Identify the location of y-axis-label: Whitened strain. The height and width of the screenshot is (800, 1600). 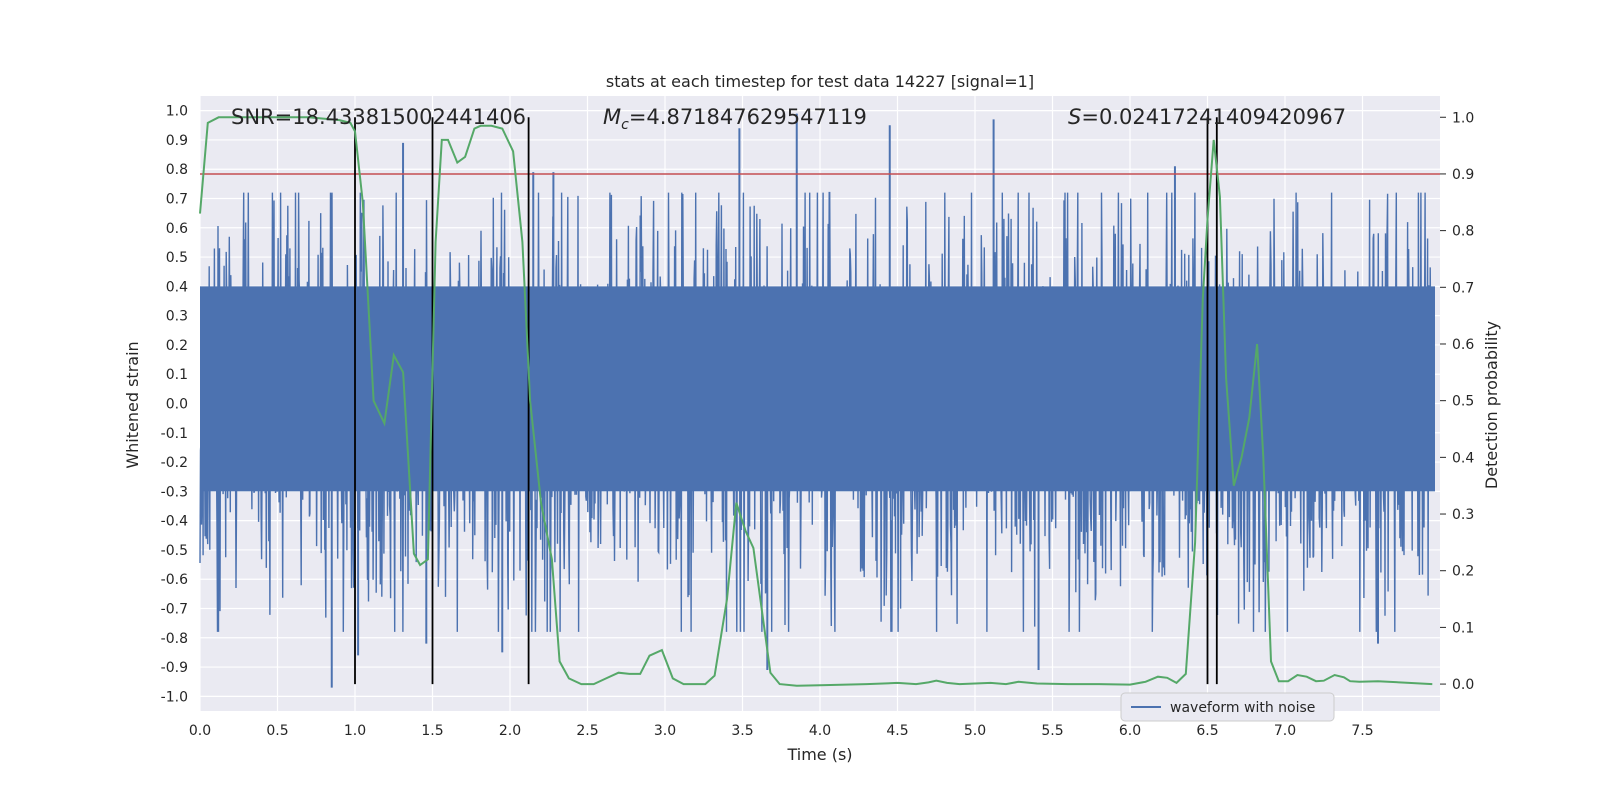
(132, 404).